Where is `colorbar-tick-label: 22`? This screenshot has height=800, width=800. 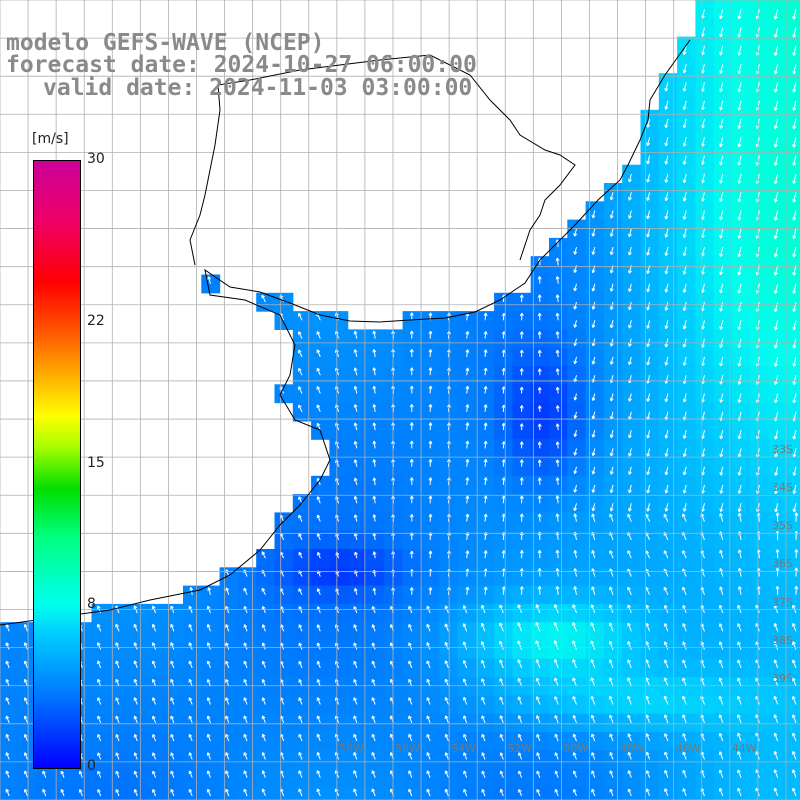 colorbar-tick-label: 22 is located at coordinates (96, 320).